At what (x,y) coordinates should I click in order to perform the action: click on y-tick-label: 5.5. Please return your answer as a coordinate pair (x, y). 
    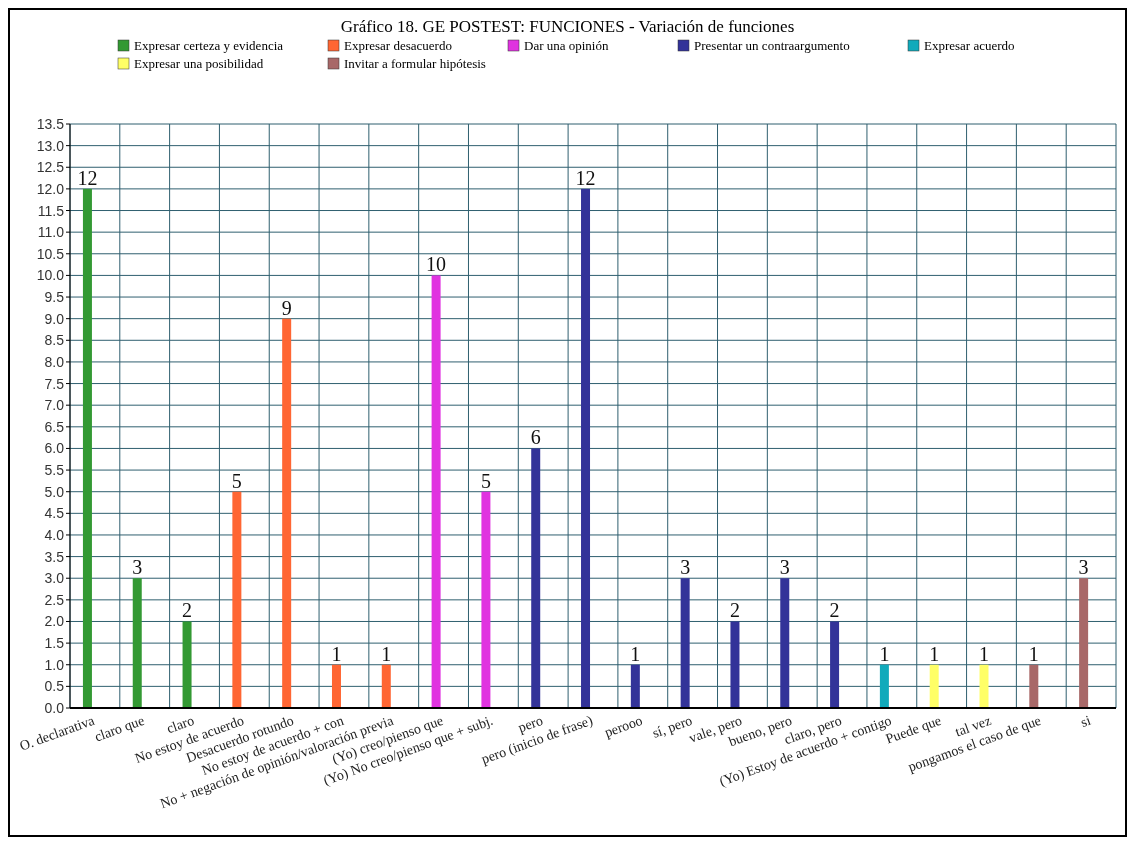
    Looking at the image, I should click on (54, 470).